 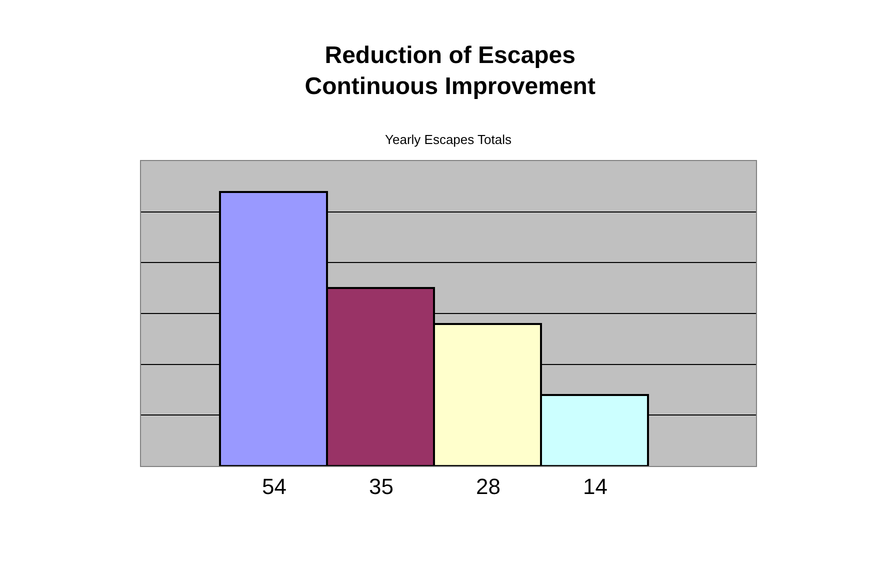 I want to click on data-label: 54, so click(x=274, y=486).